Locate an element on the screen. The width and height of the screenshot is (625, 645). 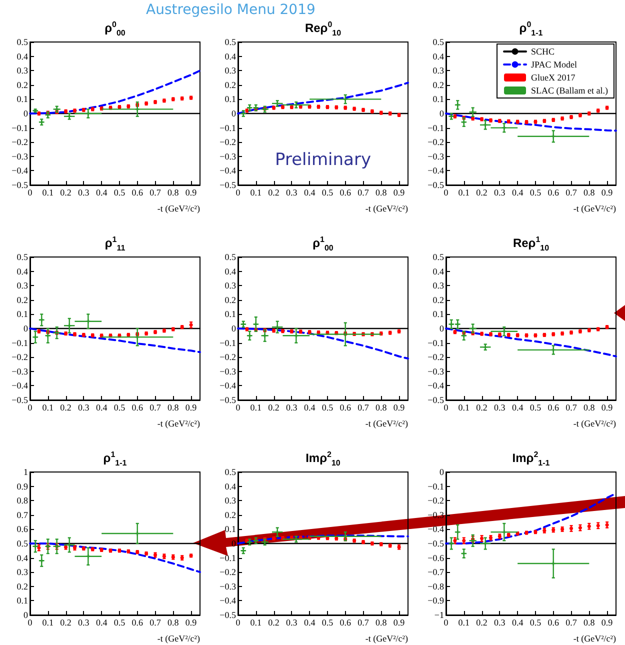
y-tick-label: 0.8 is located at coordinates (22, 501).